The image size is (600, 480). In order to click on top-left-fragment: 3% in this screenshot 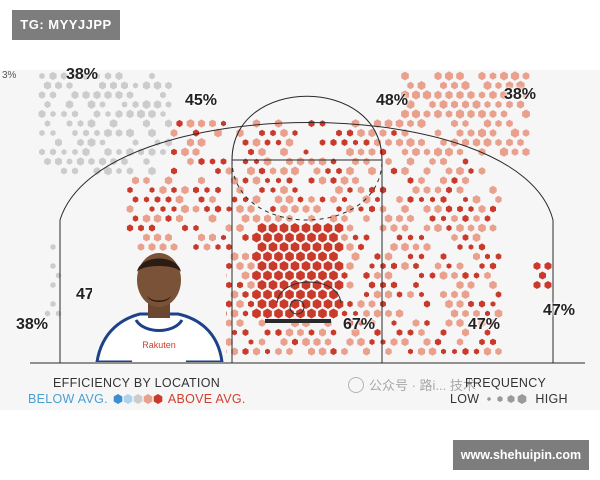, I will do `click(9, 75)`.